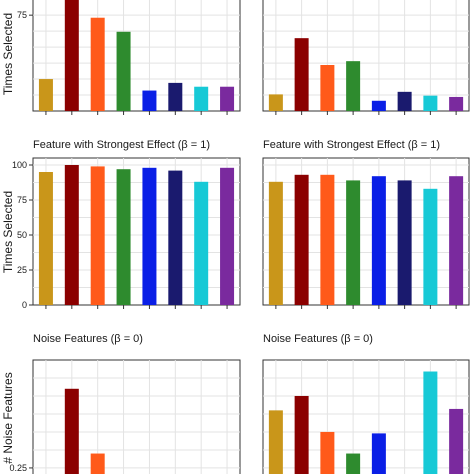 This screenshot has width=474, height=474. I want to click on y-tick-label: 50, so click(22, 235).